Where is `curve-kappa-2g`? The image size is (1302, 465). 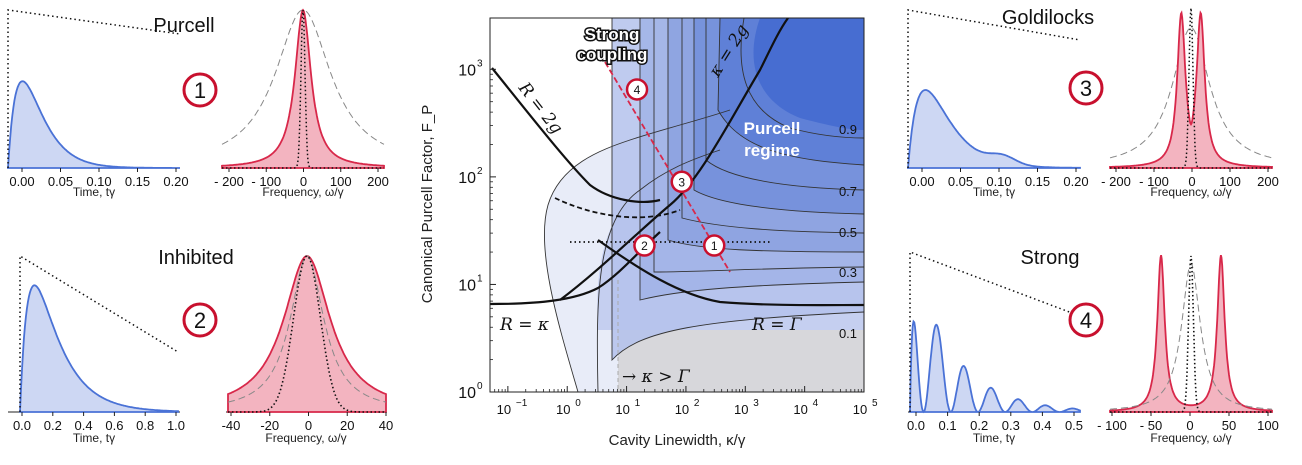
curve-kappa-2g is located at coordinates (674, 159).